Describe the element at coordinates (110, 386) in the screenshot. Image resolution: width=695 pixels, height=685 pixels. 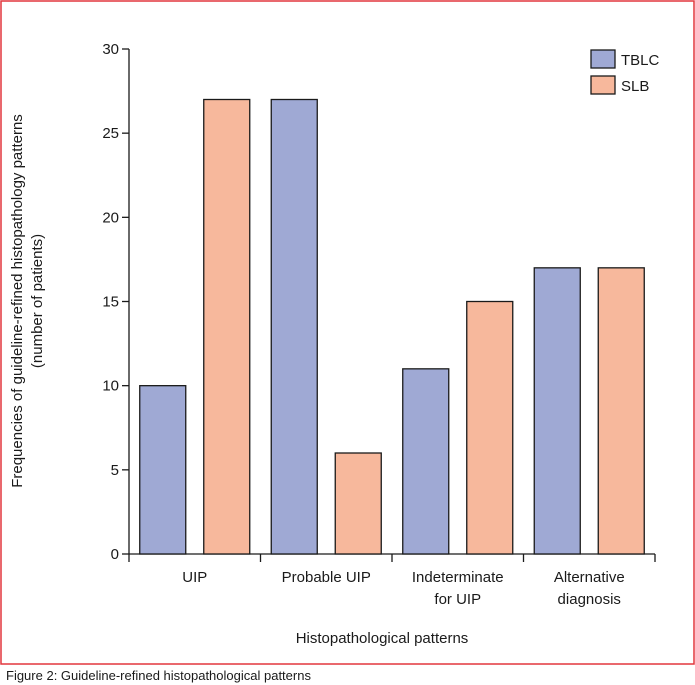
I see `y-tick-label: 10` at that location.